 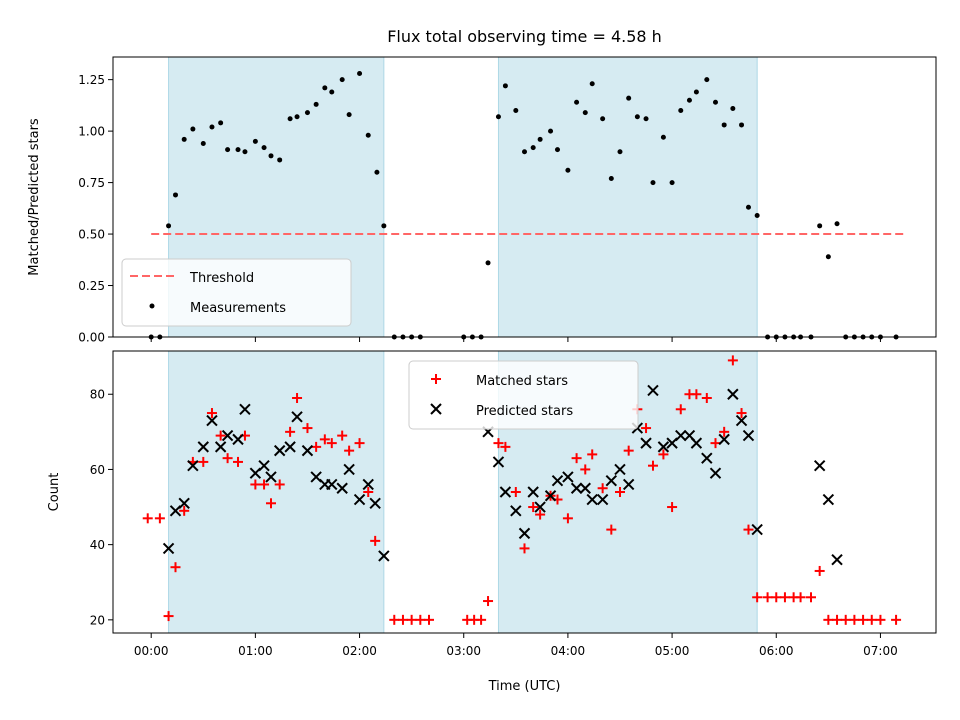 What do you see at coordinates (95, 209) in the screenshot?
I see `top-y-ticks: 0.00 0.25 0.50 0.75 1.00 1.25` at bounding box center [95, 209].